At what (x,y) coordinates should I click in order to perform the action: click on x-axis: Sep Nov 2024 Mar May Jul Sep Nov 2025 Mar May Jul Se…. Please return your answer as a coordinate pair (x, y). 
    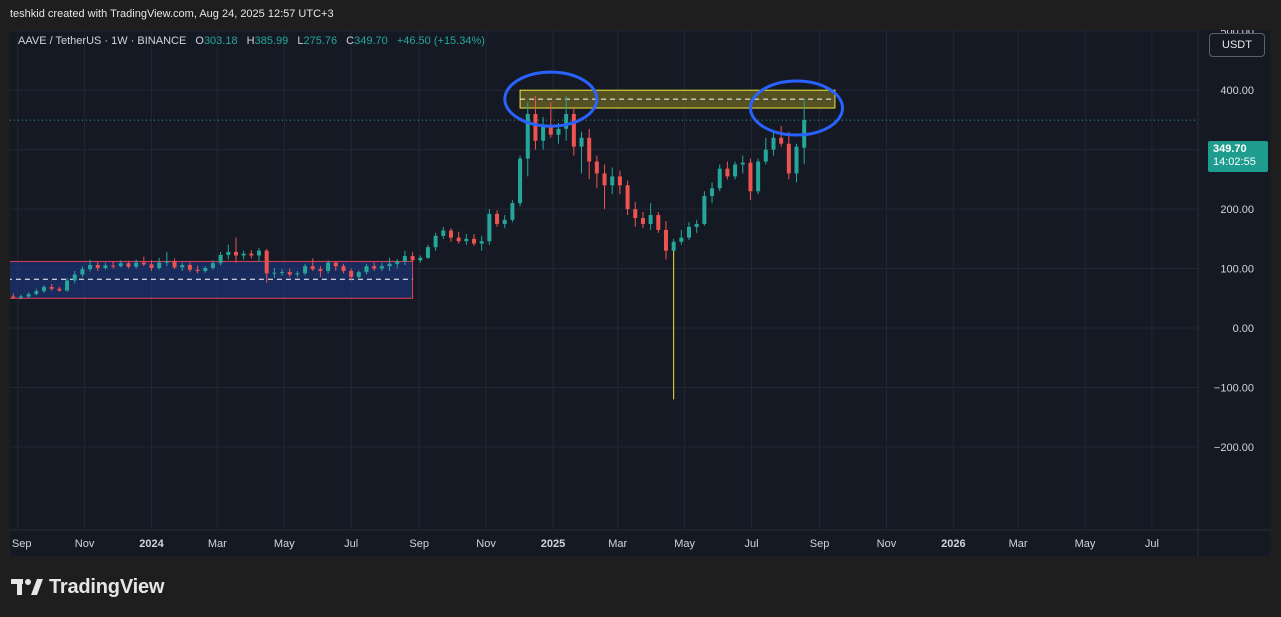
    Looking at the image, I should click on (585, 544).